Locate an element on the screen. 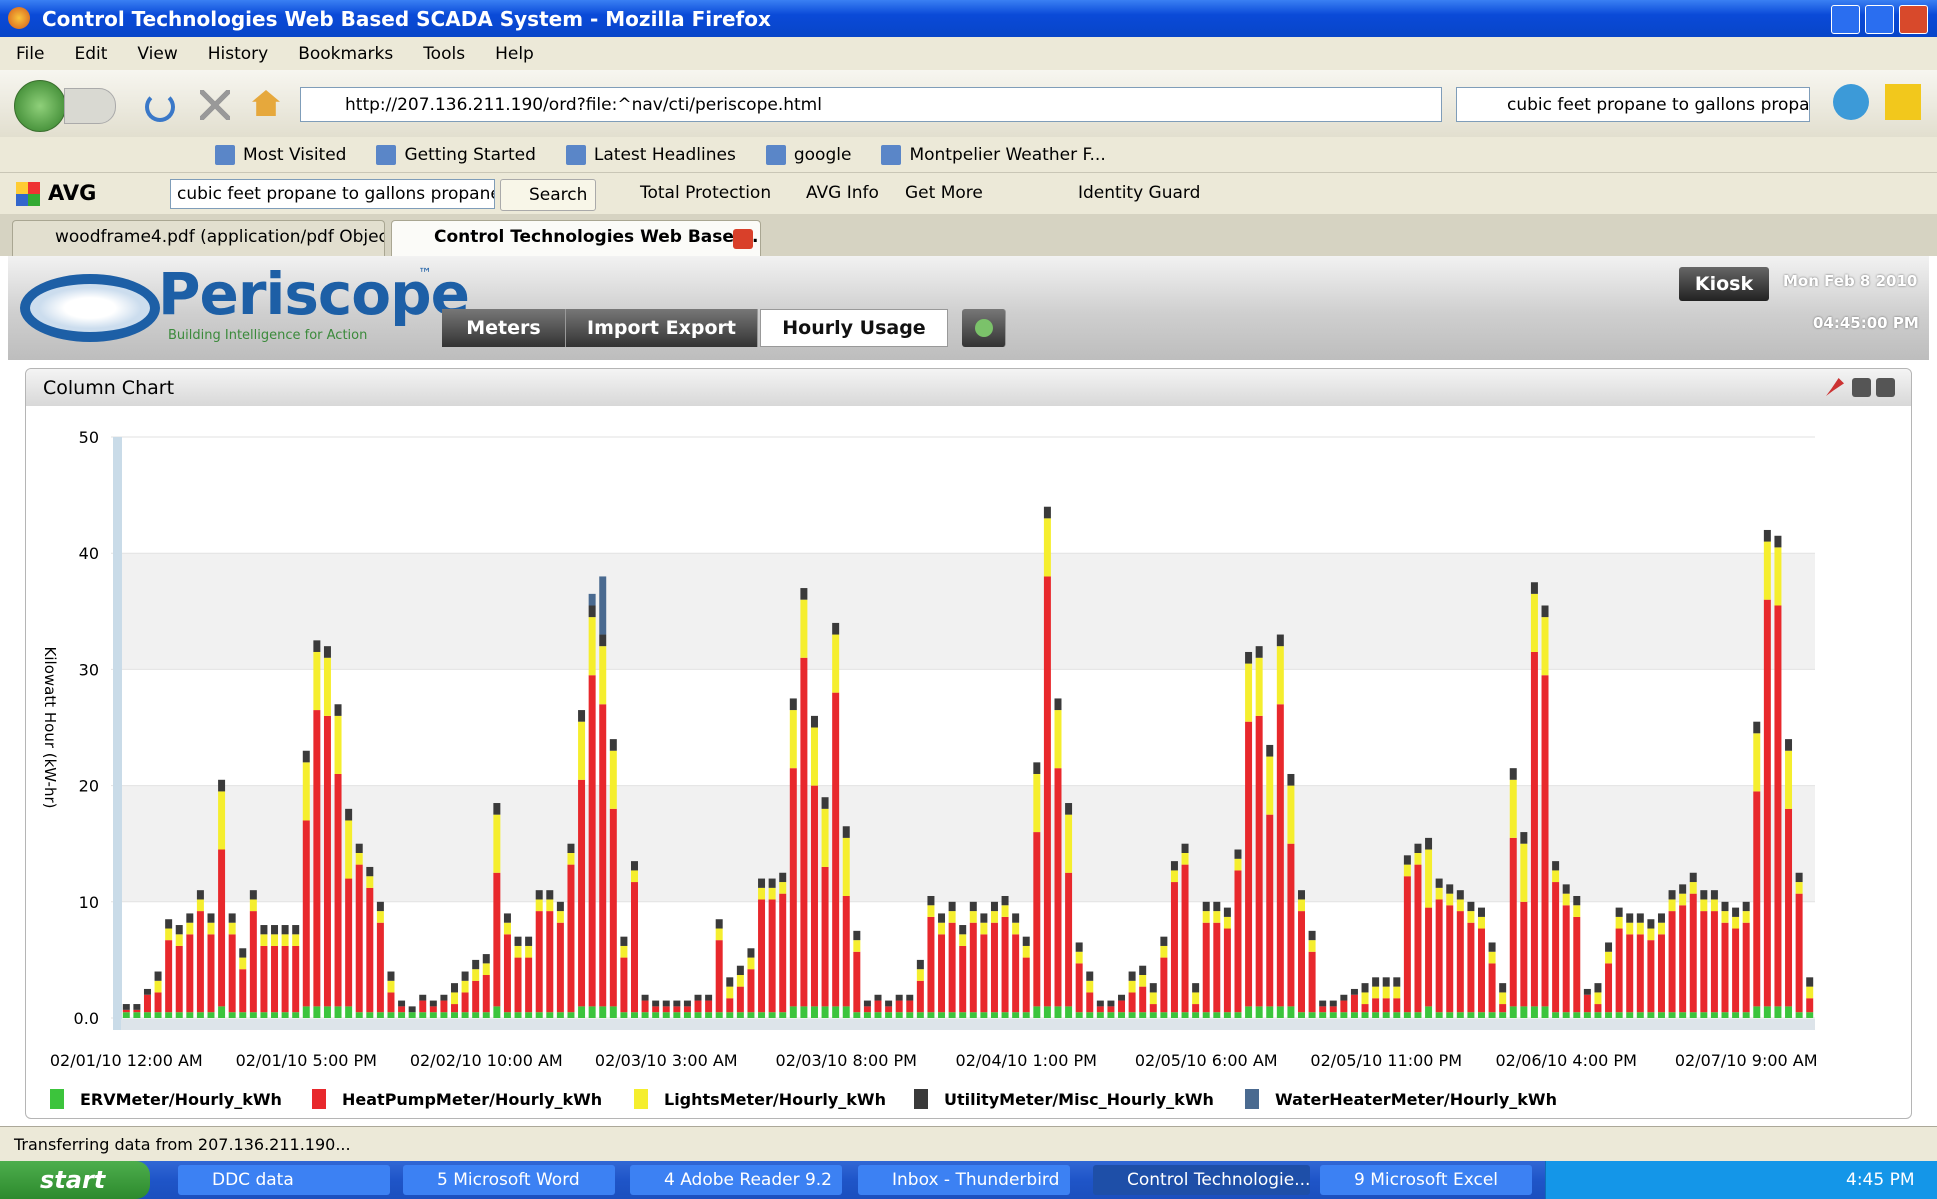  kiosk-button: Kiosk is located at coordinates (1724, 284).